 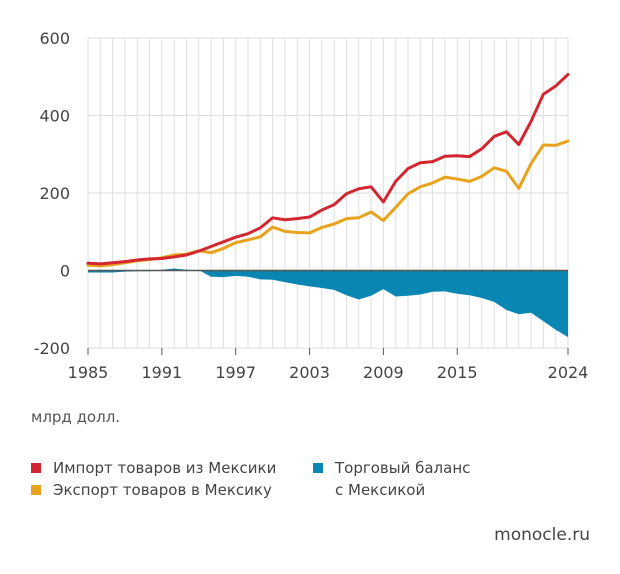 I want to click on y-tick-label-0: 0, so click(x=65, y=271).